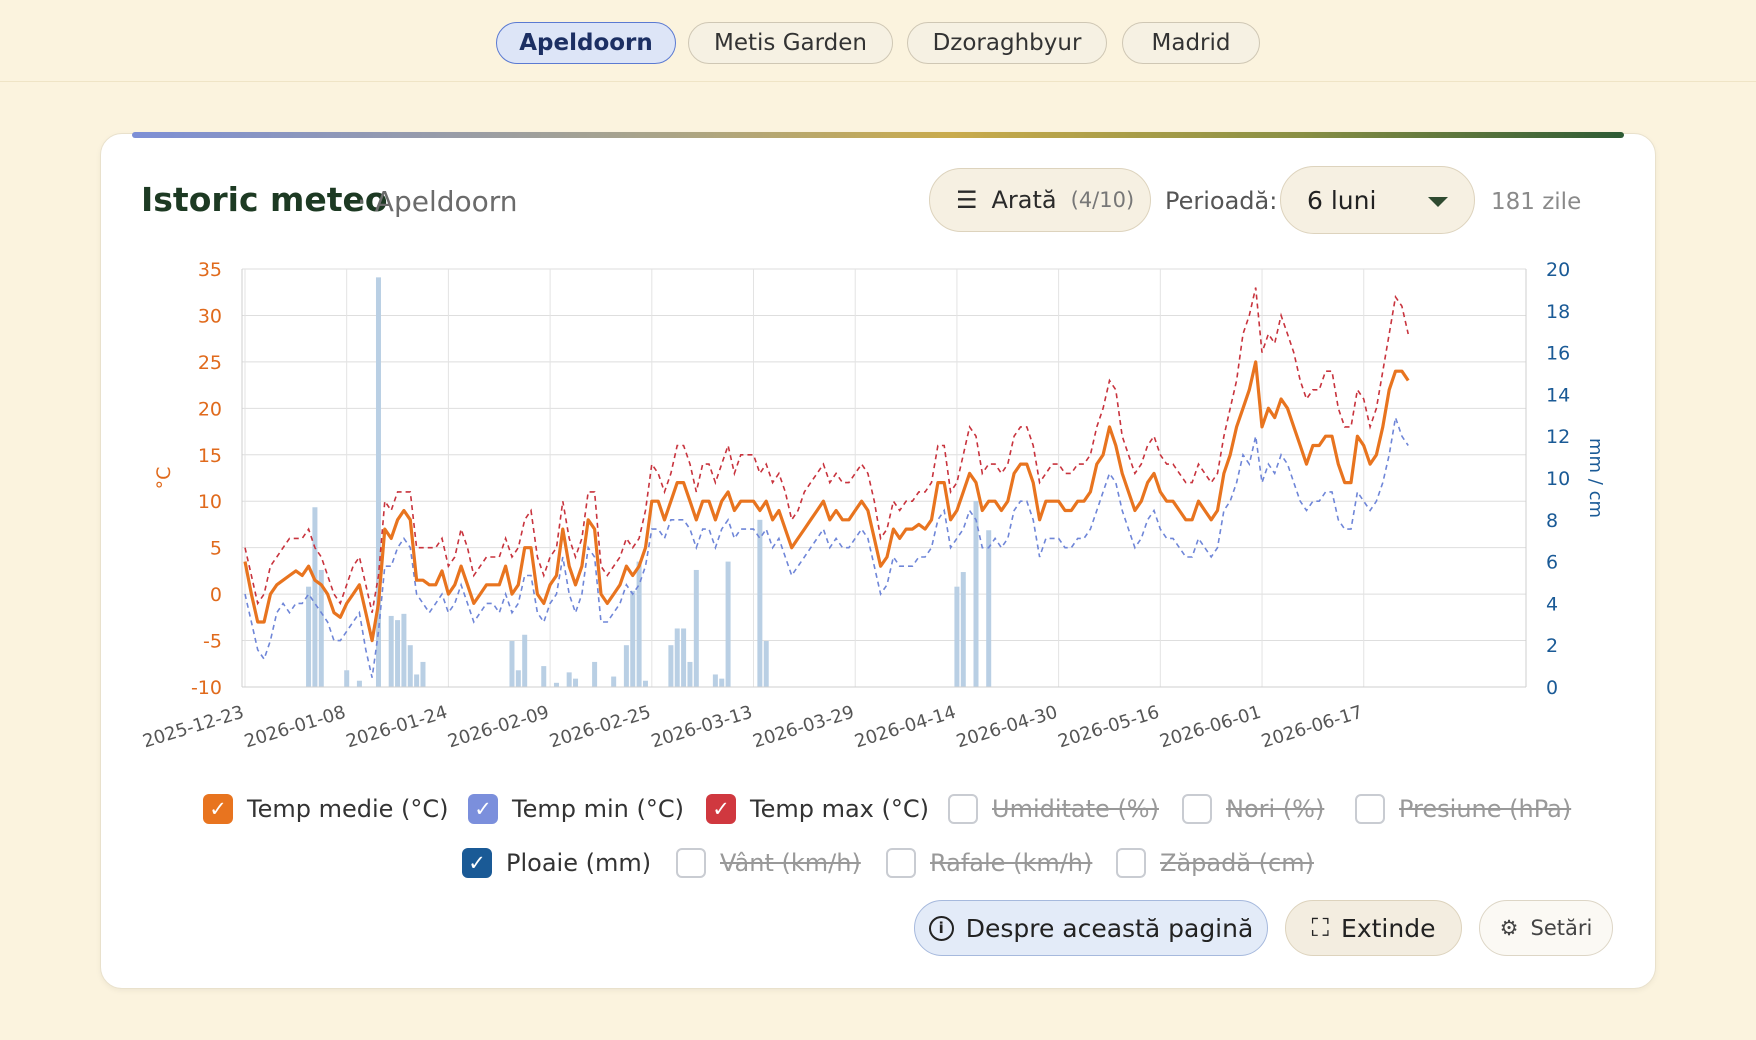 Image resolution: width=1756 pixels, height=1040 pixels. What do you see at coordinates (804, 727) in the screenshot?
I see `x-tick-label: 2026-03-29` at bounding box center [804, 727].